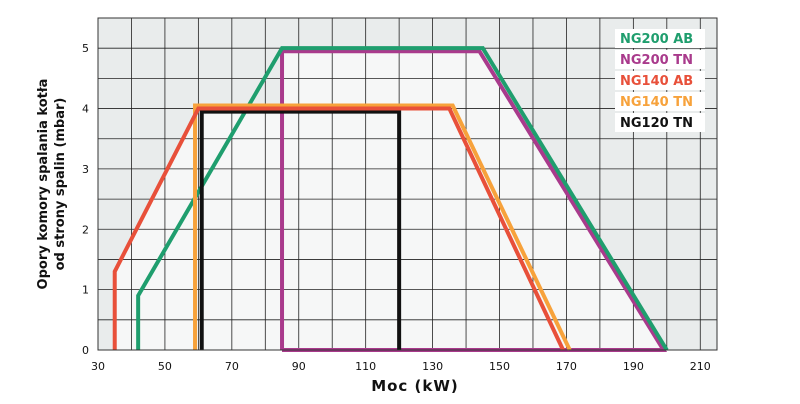 The width and height of the screenshot is (800, 404). What do you see at coordinates (85, 48) in the screenshot?
I see `y-tick-label: 5` at bounding box center [85, 48].